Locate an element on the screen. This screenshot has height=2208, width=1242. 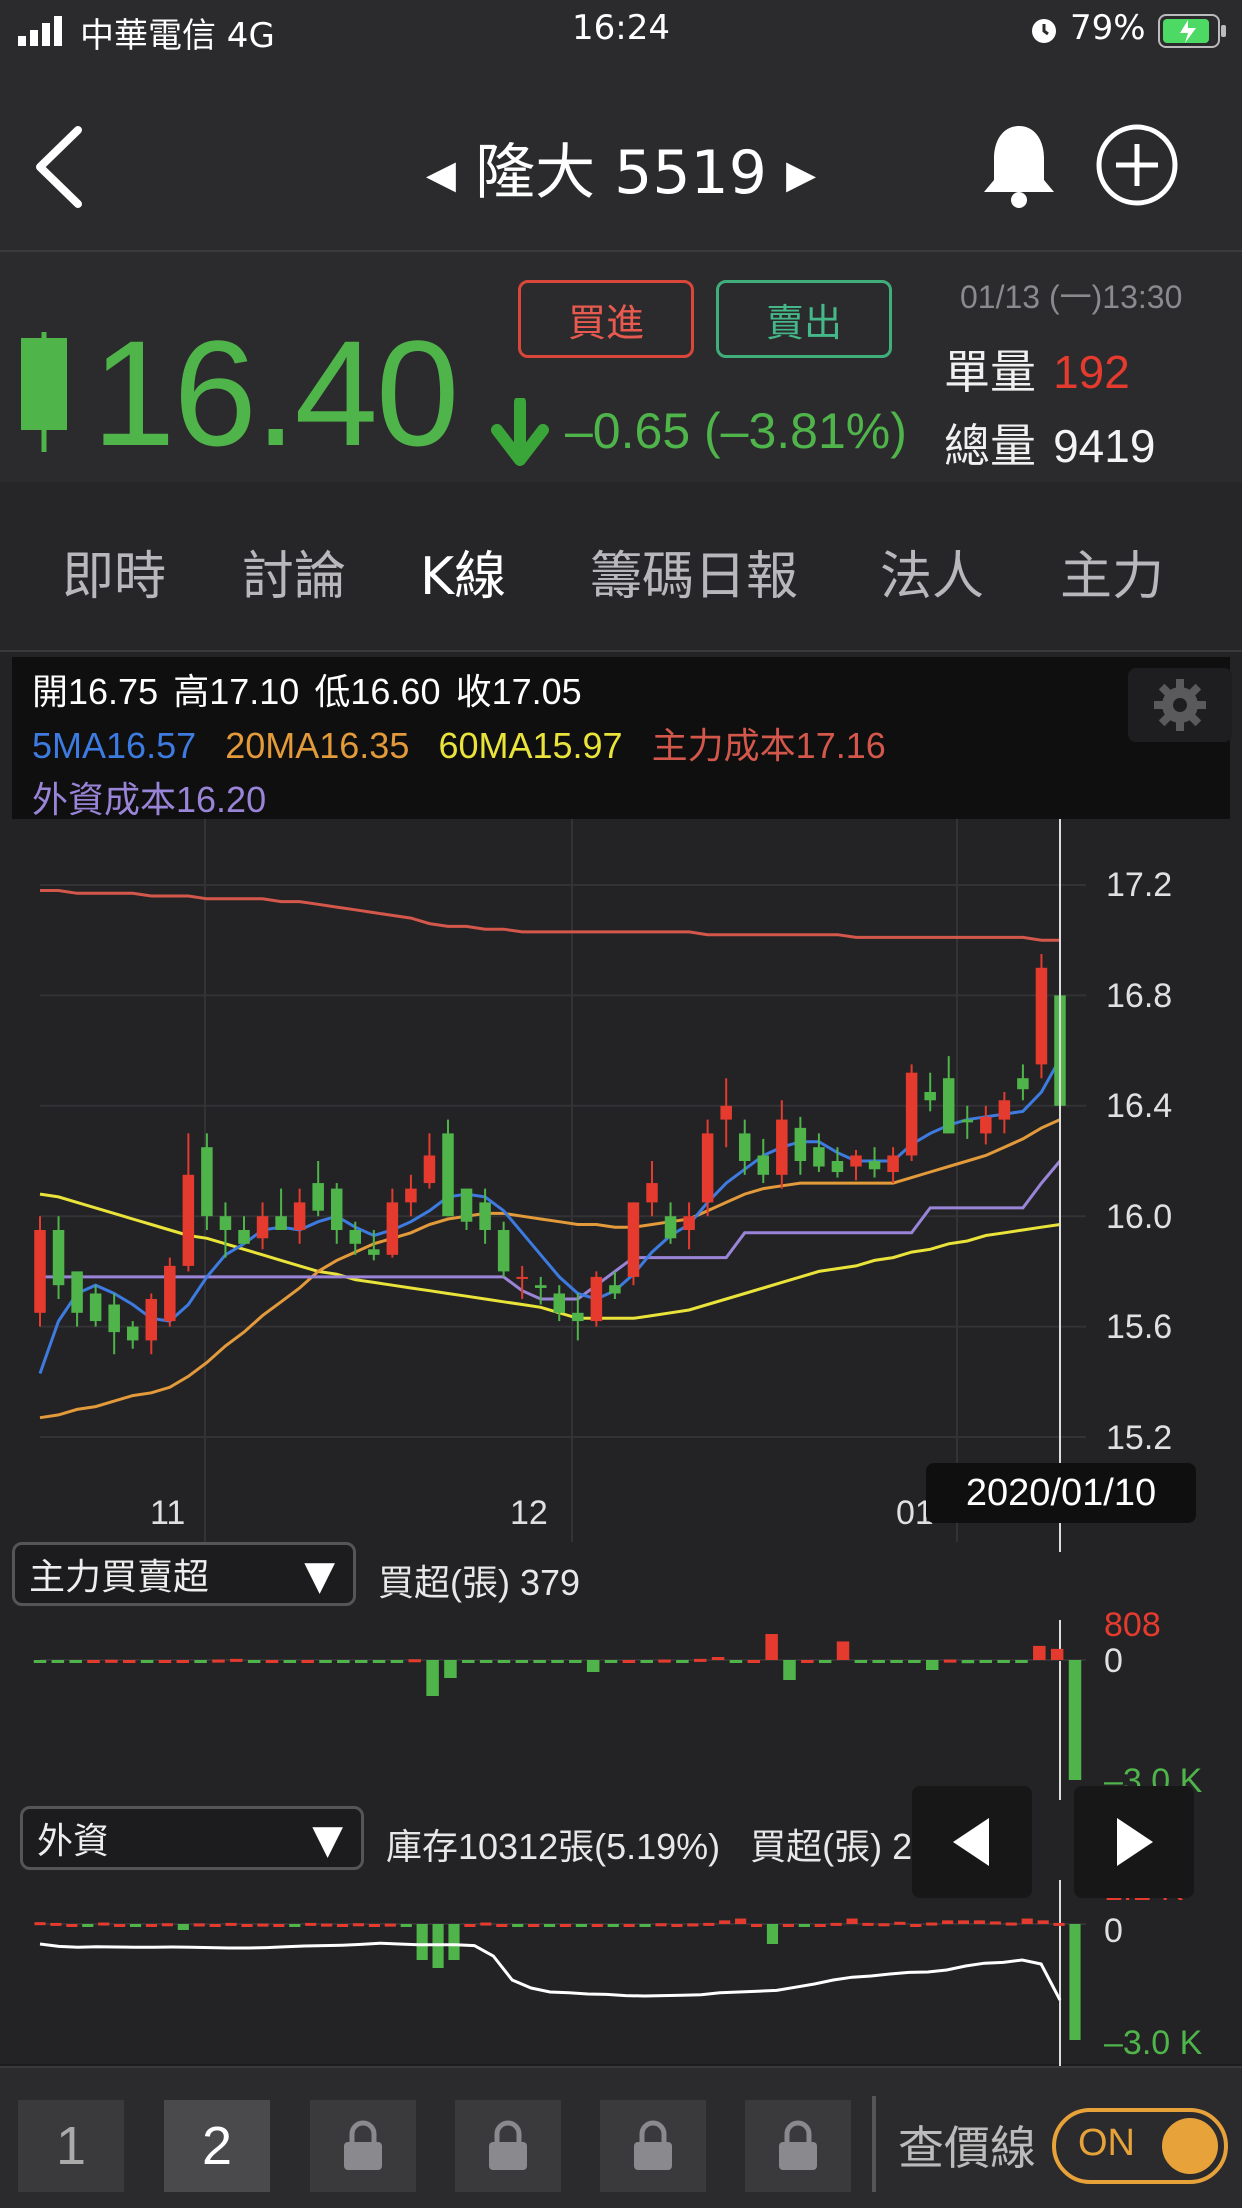
settings-button is located at coordinates (1180, 705).